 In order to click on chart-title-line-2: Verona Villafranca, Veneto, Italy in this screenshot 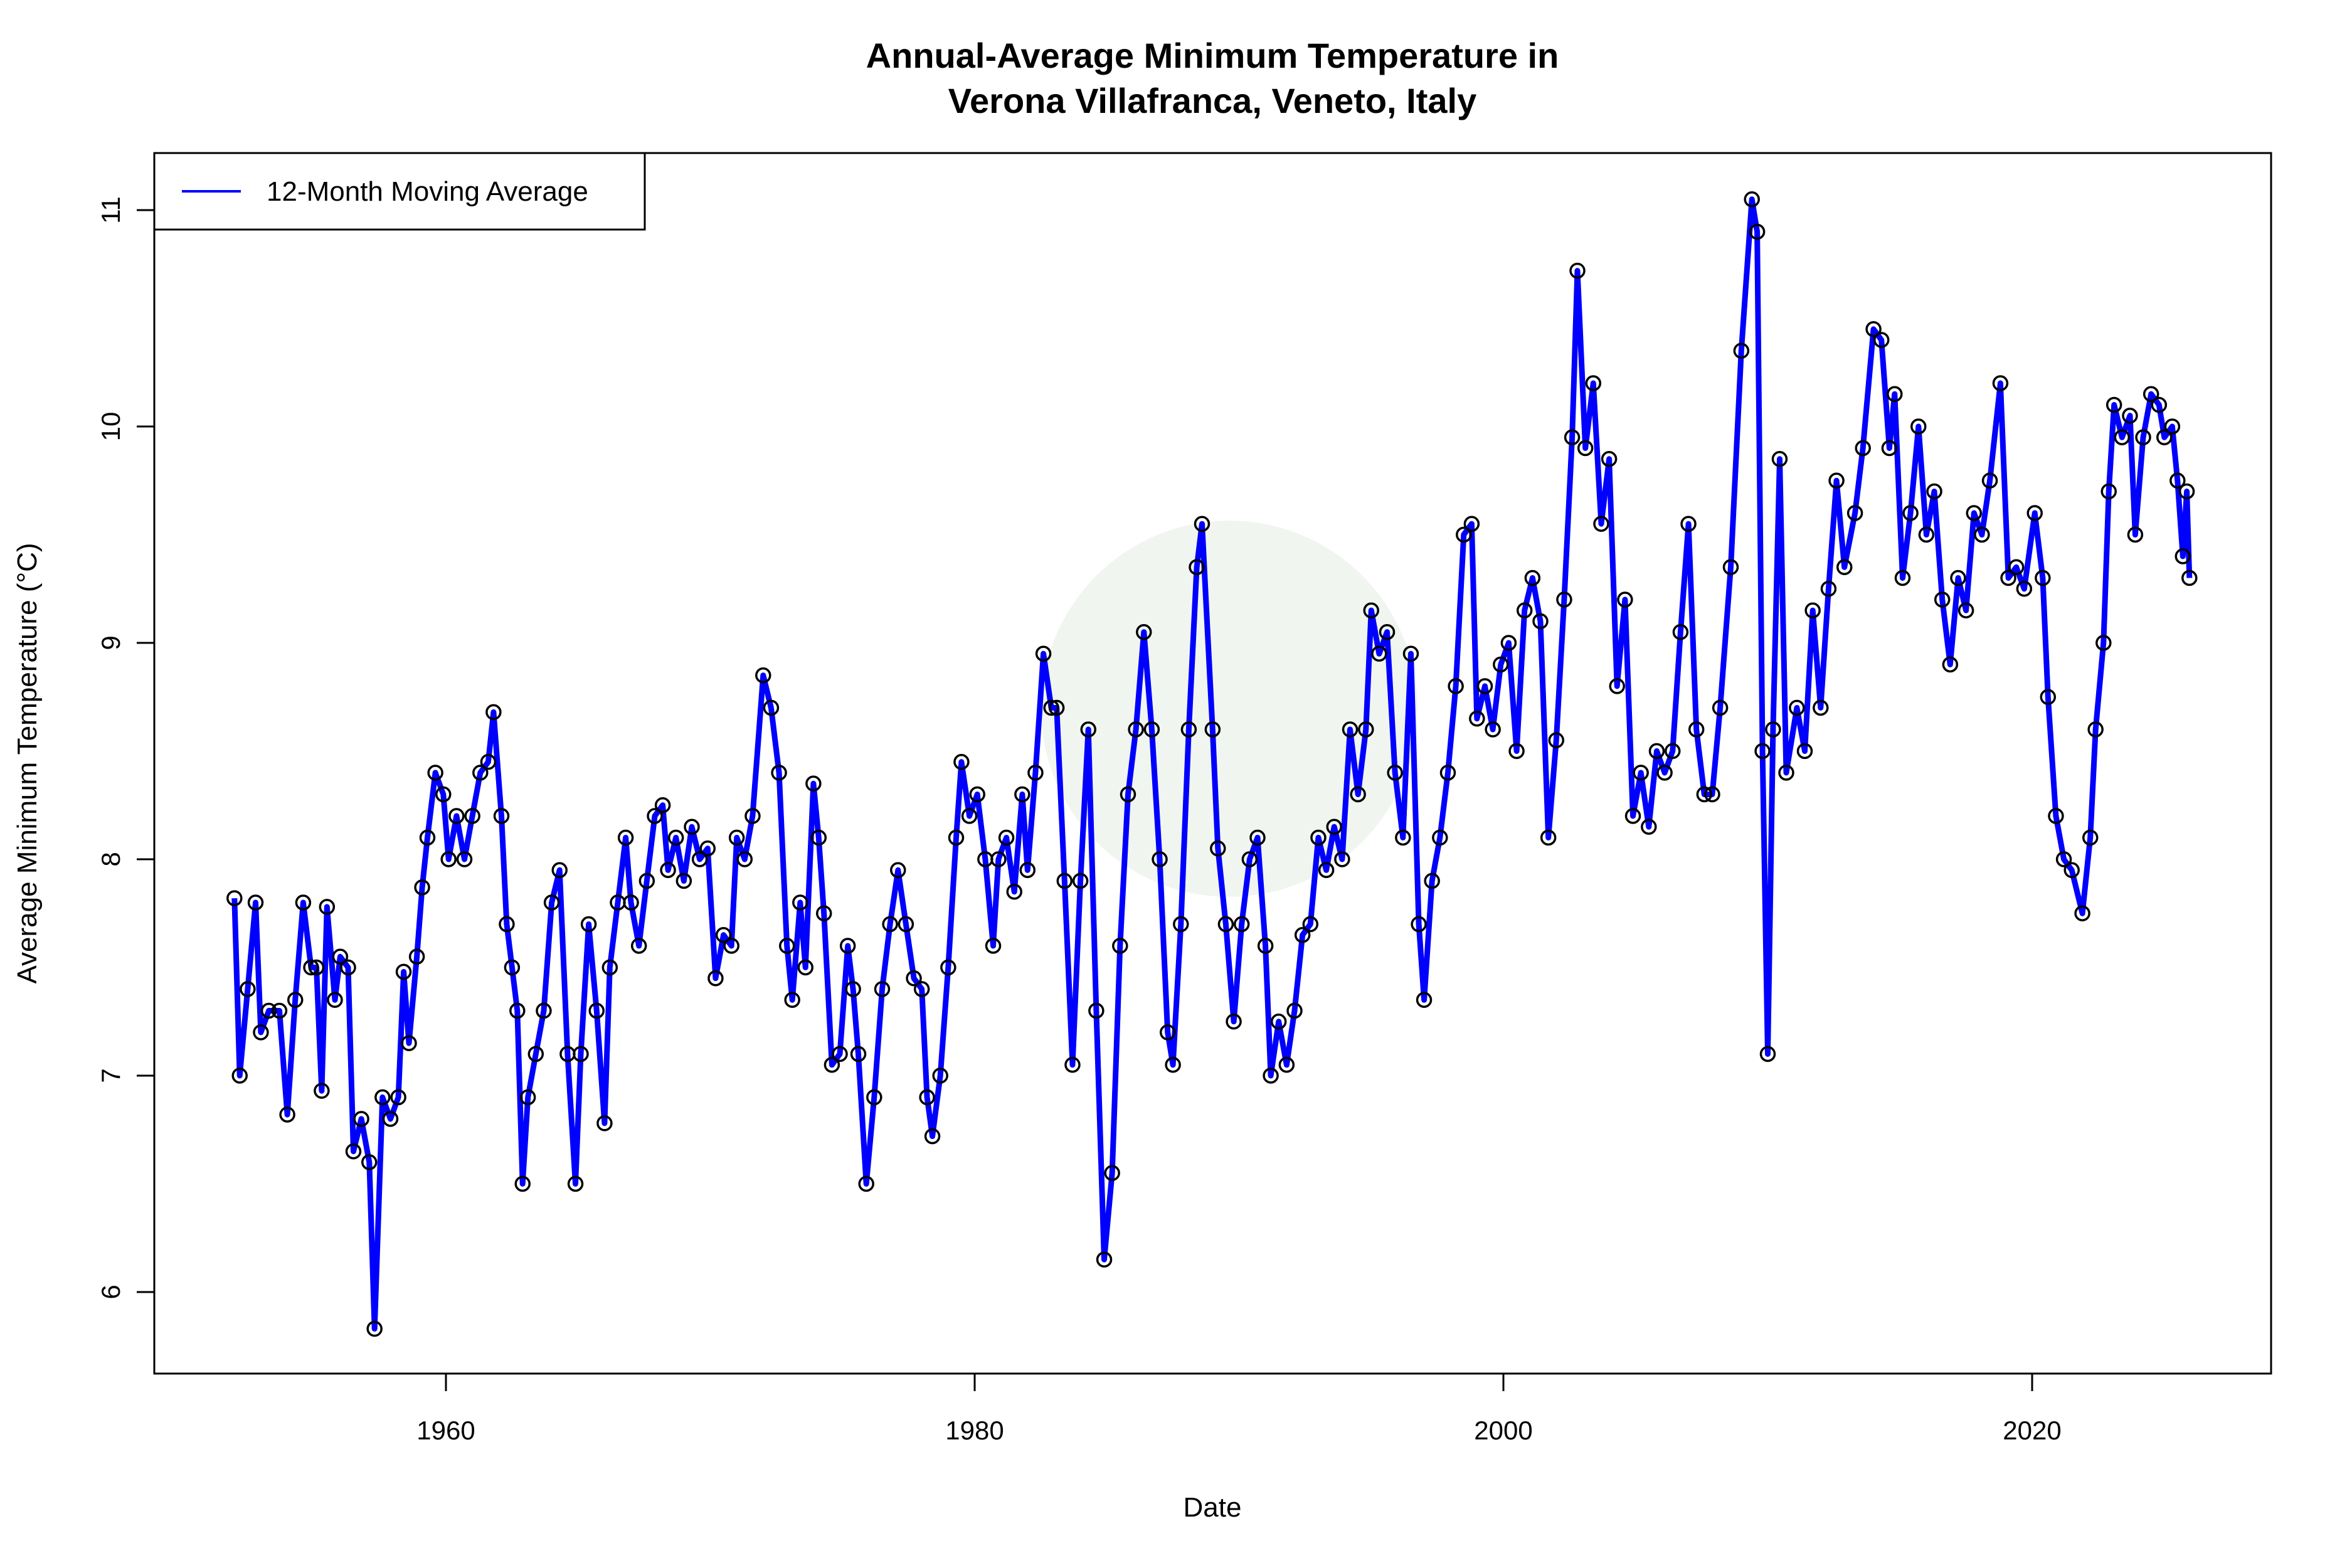, I will do `click(1212, 101)`.